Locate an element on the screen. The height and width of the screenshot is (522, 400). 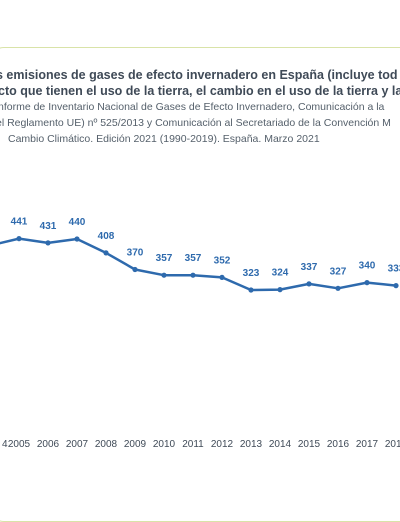
x-tick-label: 2009 is located at coordinates (135, 444).